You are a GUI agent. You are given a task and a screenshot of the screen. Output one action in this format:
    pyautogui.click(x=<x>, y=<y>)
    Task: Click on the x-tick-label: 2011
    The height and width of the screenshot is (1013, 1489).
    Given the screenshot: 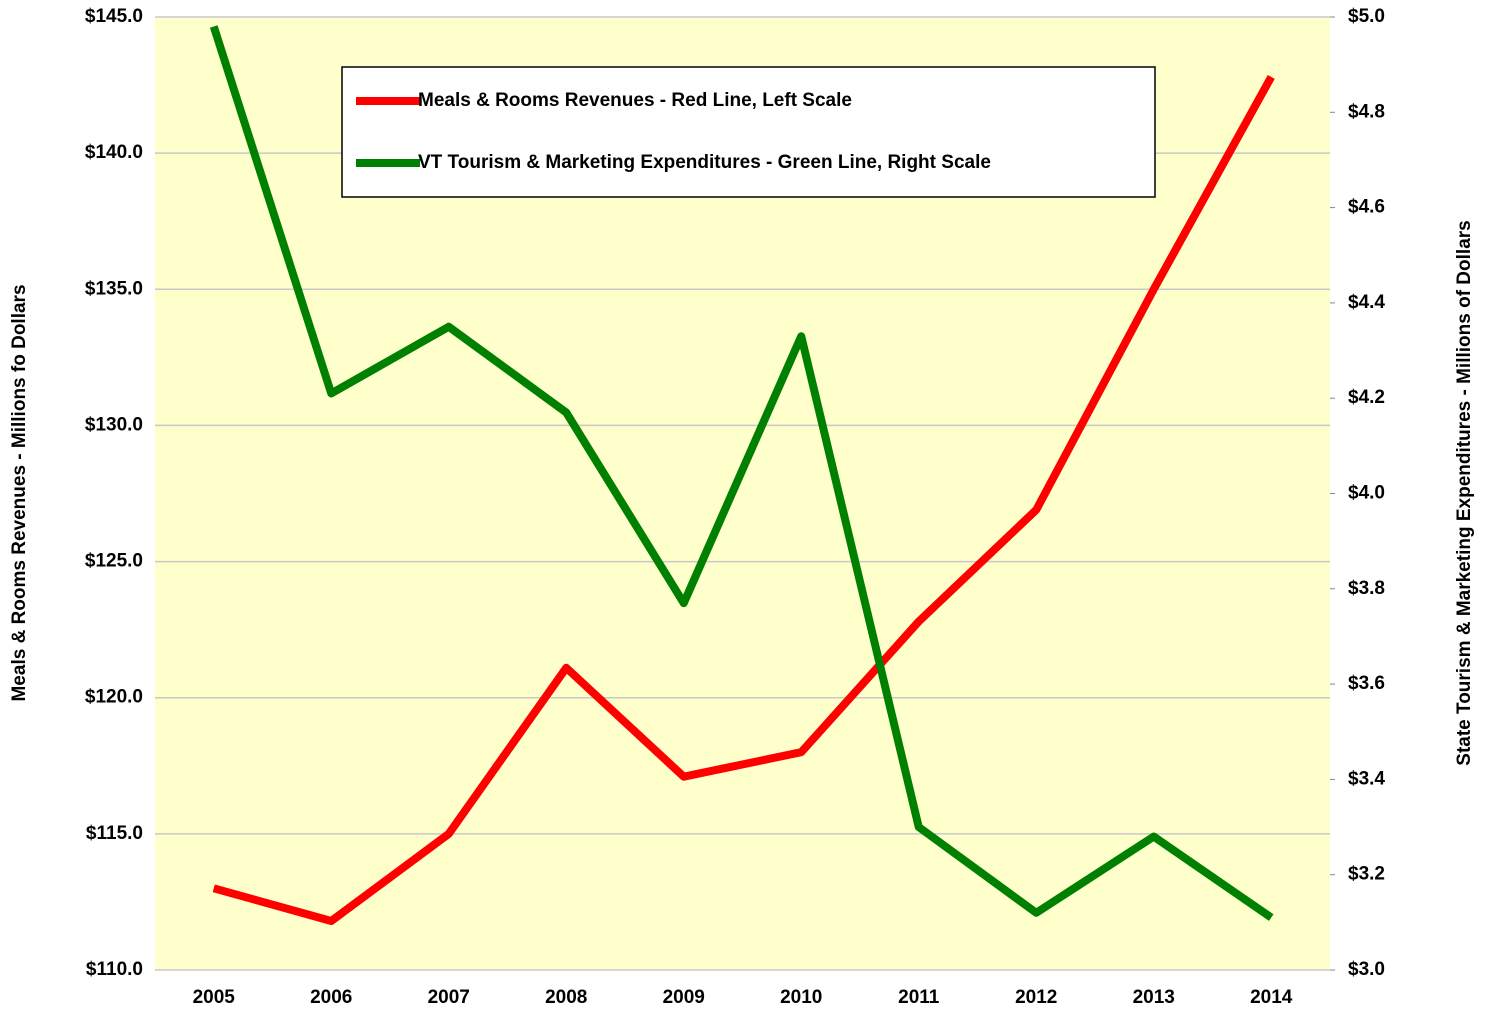 What is the action you would take?
    pyautogui.click(x=919, y=997)
    